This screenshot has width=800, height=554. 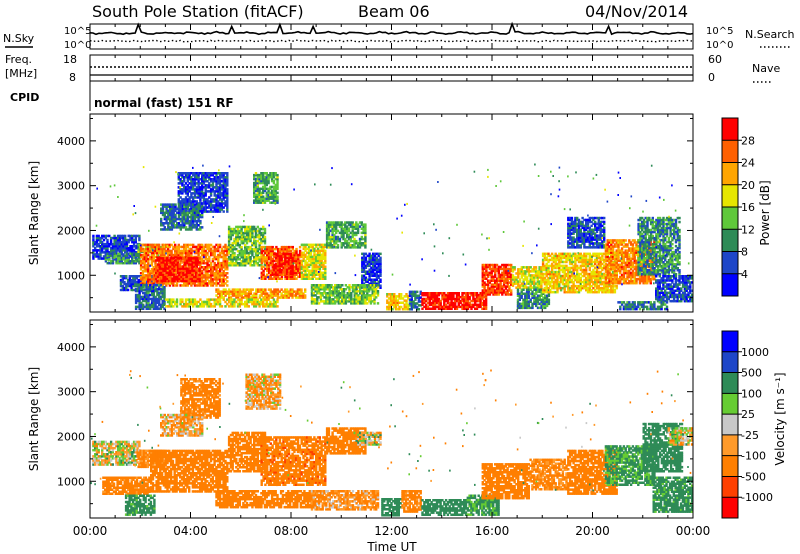 I want to click on nave-label: Nave, so click(x=766, y=68).